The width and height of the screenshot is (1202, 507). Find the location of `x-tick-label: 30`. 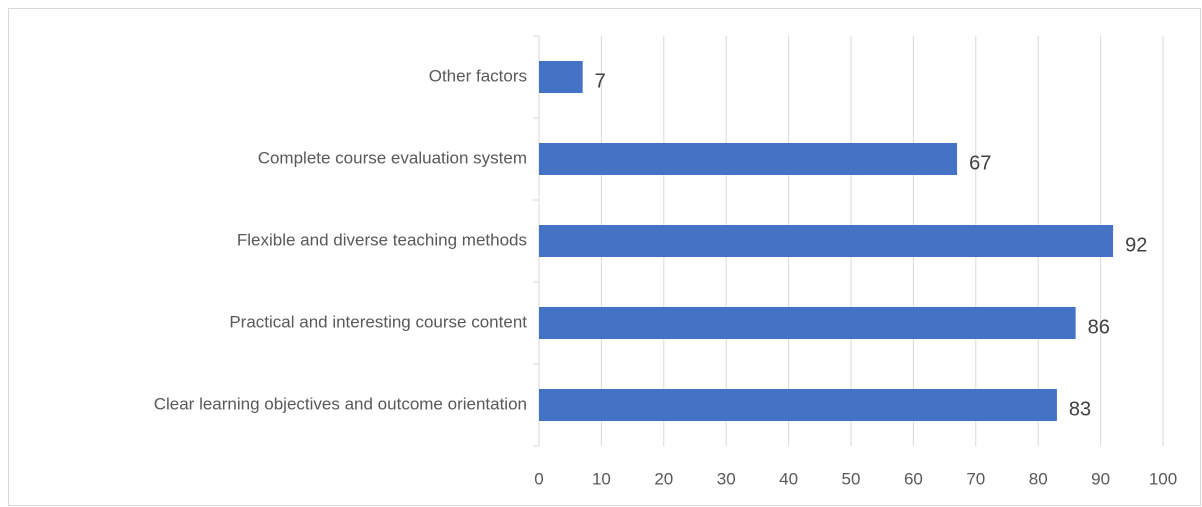

x-tick-label: 30 is located at coordinates (726, 478).